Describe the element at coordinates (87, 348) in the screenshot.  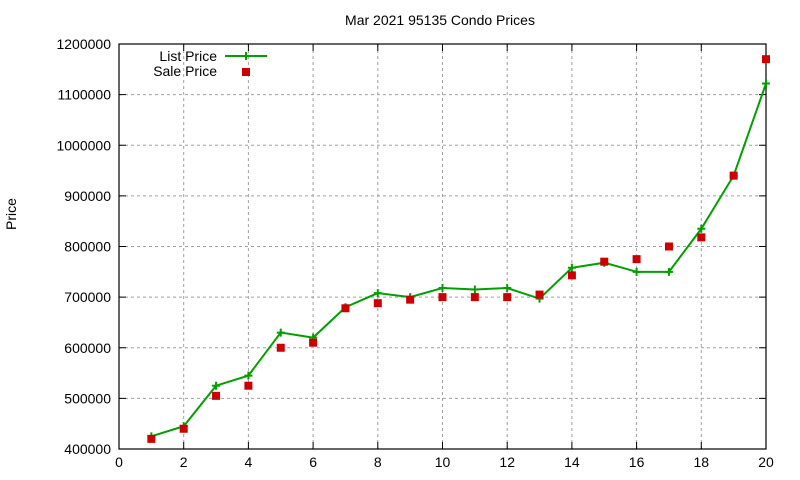
I see `y-tick-label: 600000` at that location.